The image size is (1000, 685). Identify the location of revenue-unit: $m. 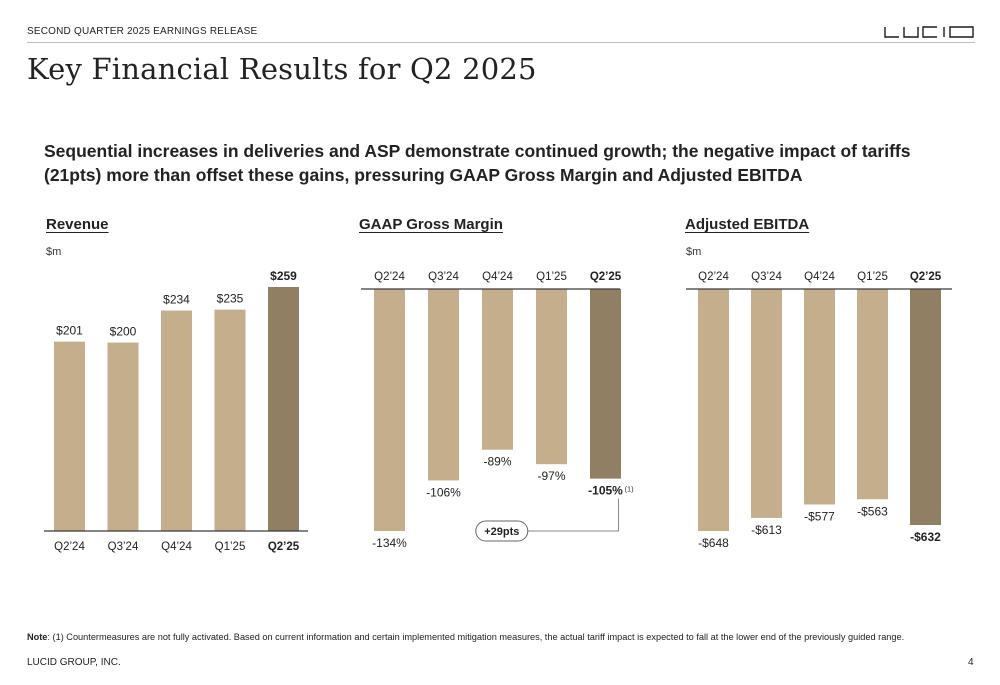
(54, 252).